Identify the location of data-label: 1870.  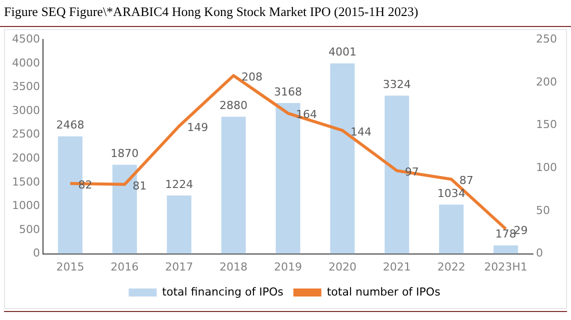
(124, 153).